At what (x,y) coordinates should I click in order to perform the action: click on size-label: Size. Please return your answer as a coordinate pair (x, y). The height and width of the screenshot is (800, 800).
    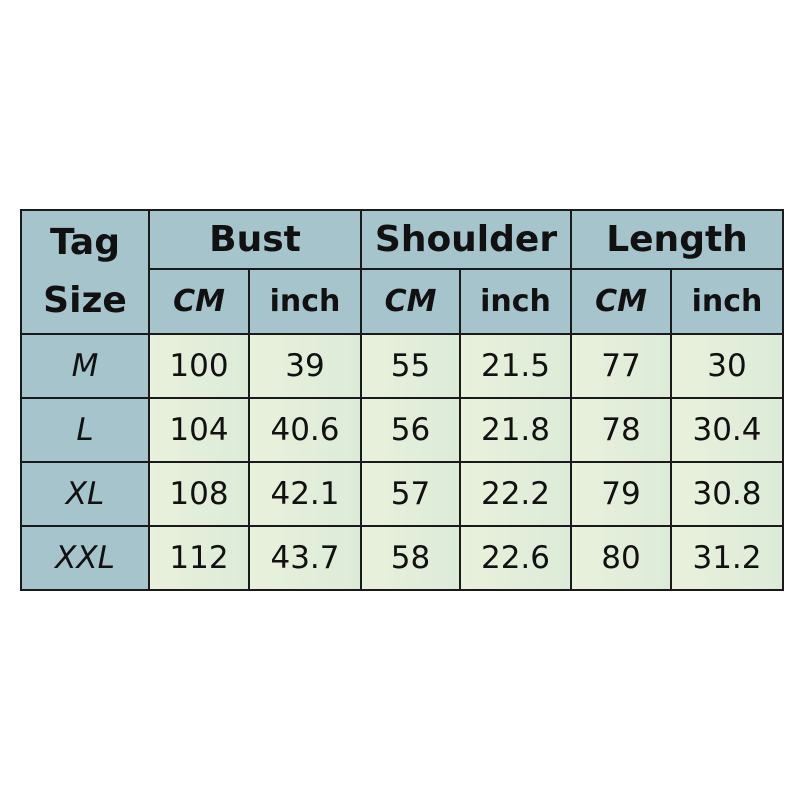
    Looking at the image, I should click on (85, 300).